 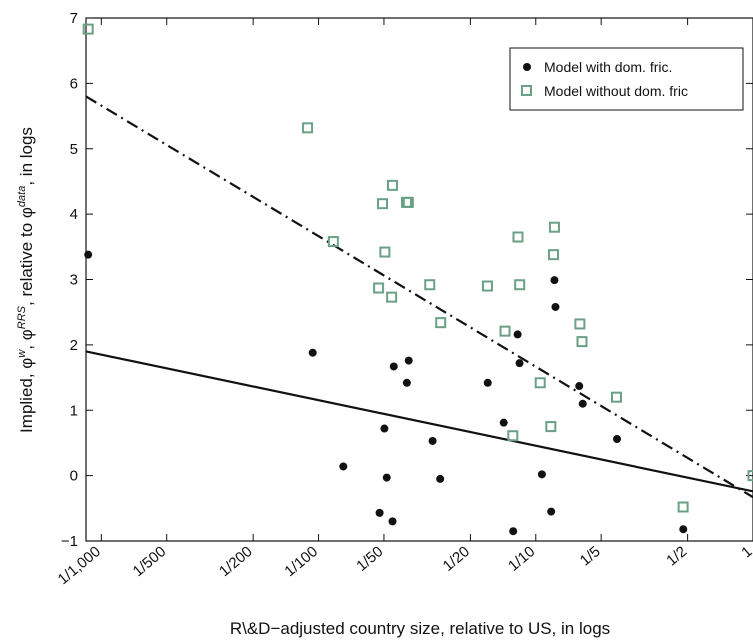 What do you see at coordinates (150, 561) in the screenshot?
I see `x-tick-label: 1/500` at bounding box center [150, 561].